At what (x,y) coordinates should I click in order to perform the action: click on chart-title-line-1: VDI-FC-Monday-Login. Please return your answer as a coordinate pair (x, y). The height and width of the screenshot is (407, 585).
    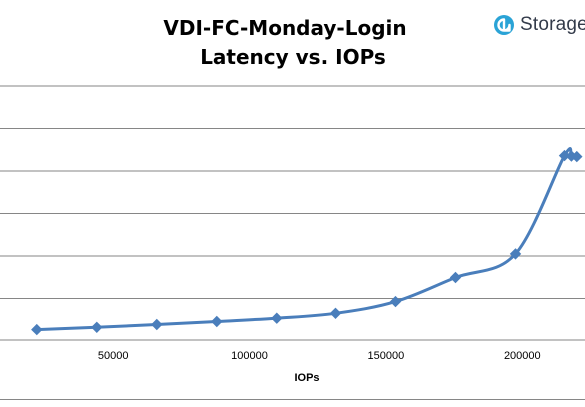
    Looking at the image, I should click on (284, 28).